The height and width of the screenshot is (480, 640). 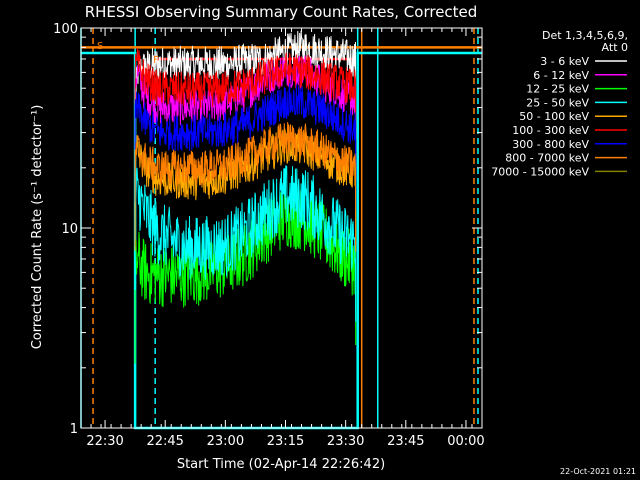 I want to click on x-tick-label: 00:00, so click(x=465, y=441).